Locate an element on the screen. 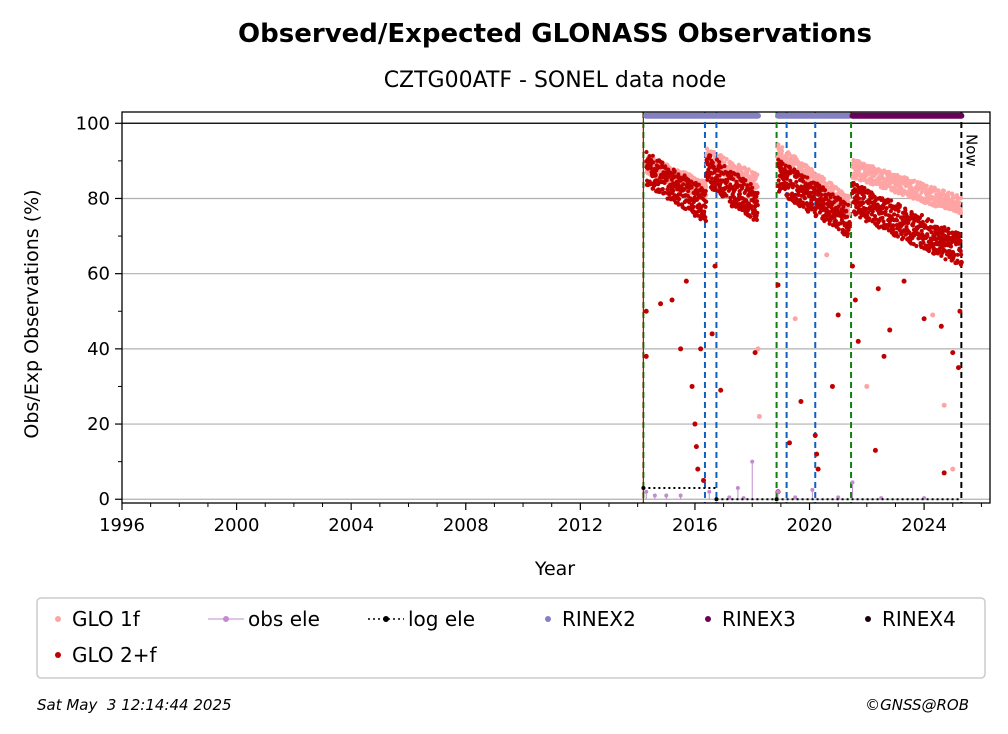 This screenshot has height=734, width=1008. legend-label: obs ele is located at coordinates (284, 619).